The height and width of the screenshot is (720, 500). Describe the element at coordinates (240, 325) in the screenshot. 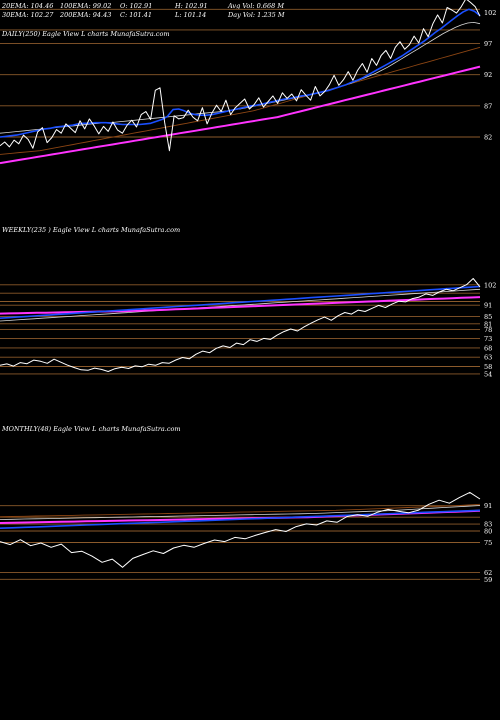

I see `weekly-price-line` at that location.